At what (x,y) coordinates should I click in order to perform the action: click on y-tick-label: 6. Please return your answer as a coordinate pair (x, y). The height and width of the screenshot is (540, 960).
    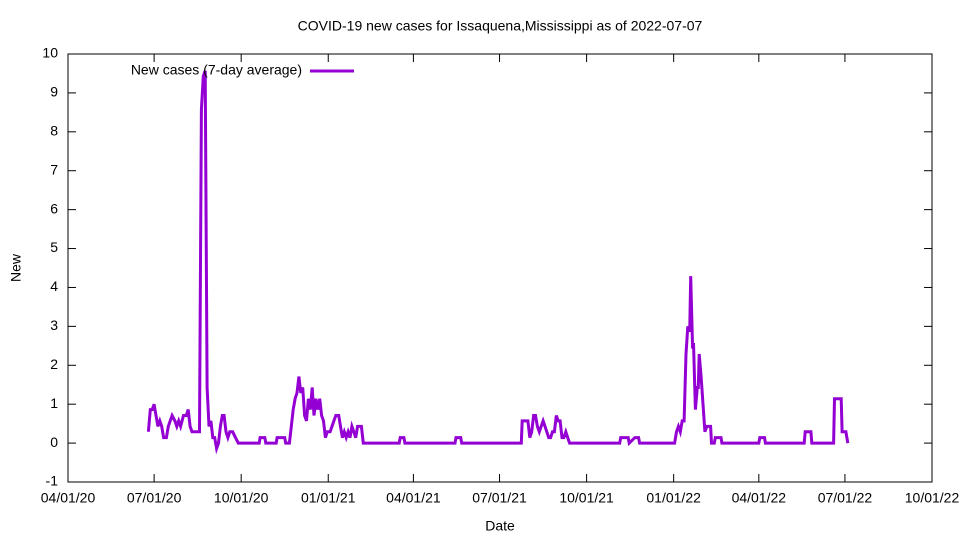
    Looking at the image, I should click on (54, 208).